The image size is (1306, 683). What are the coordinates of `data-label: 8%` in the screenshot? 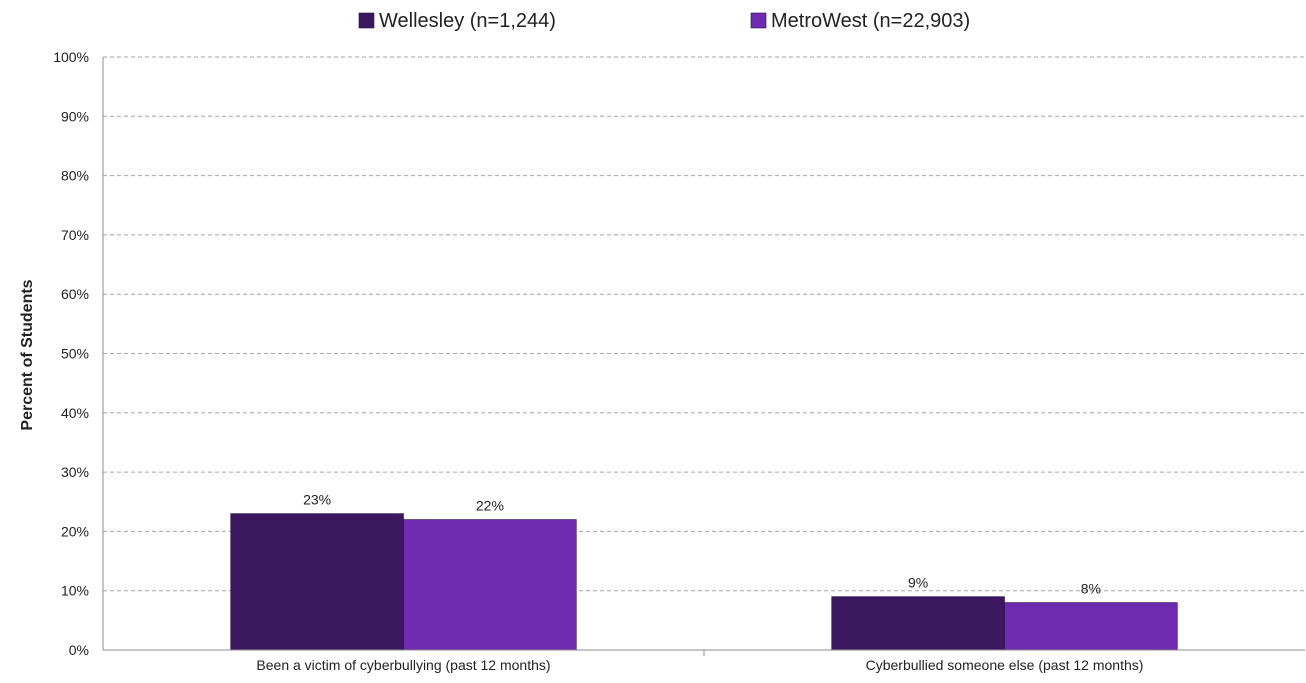 It's located at (1091, 589).